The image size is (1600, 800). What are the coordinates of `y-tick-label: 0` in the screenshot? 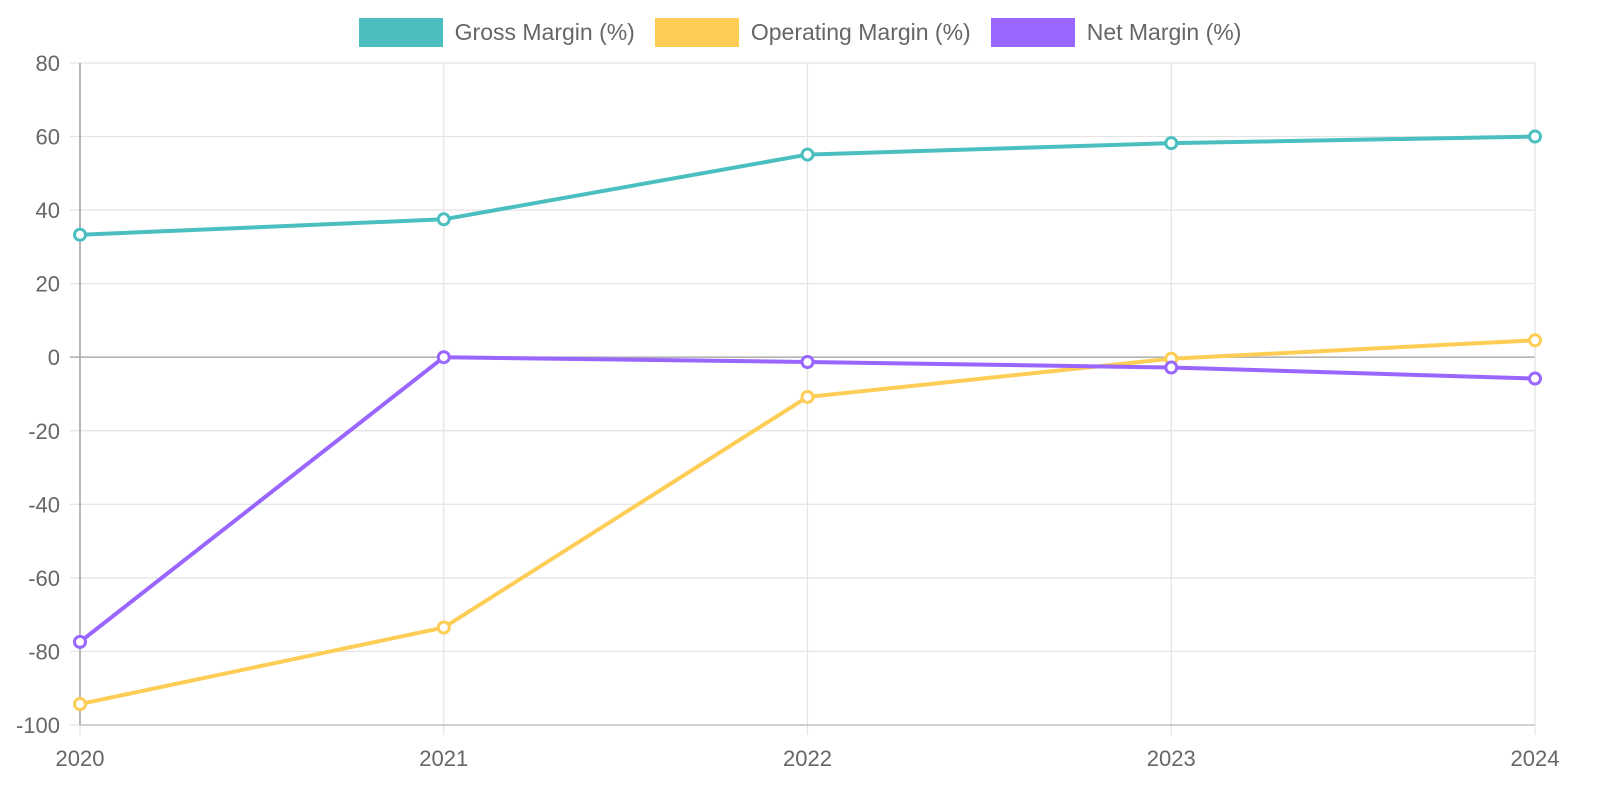 It's located at (54, 357).